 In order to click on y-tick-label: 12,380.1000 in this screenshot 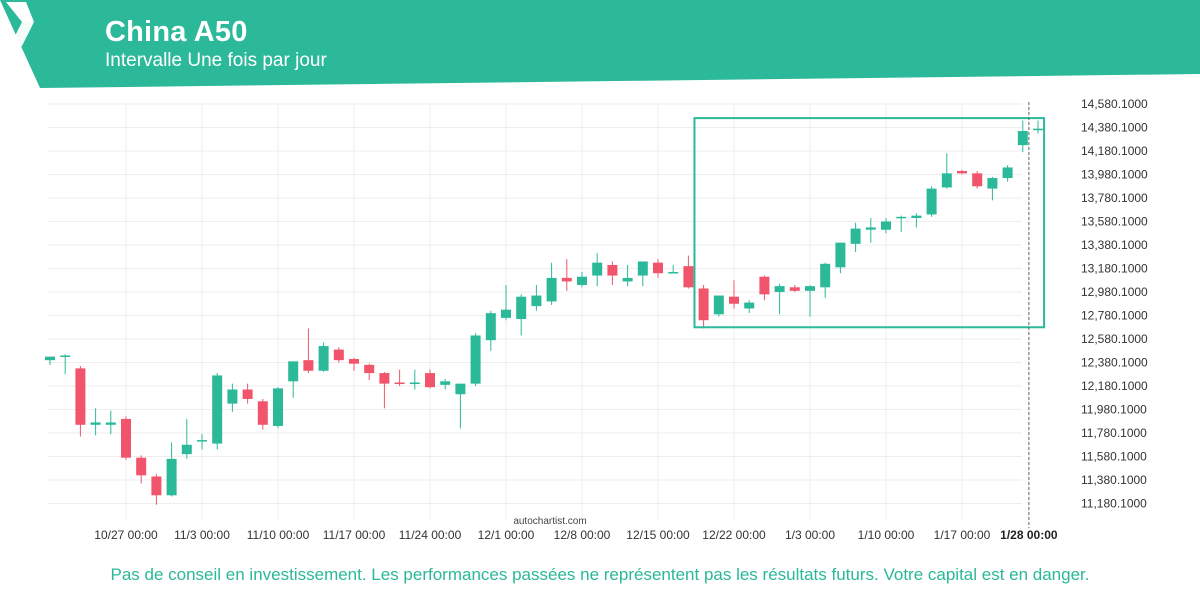, I will do `click(1114, 363)`.